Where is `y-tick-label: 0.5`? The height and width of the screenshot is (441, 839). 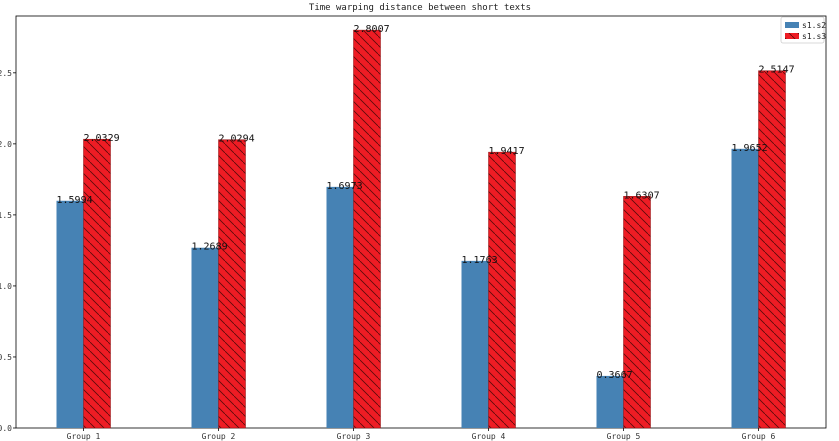 y-tick-label: 0.5 is located at coordinates (6, 357).